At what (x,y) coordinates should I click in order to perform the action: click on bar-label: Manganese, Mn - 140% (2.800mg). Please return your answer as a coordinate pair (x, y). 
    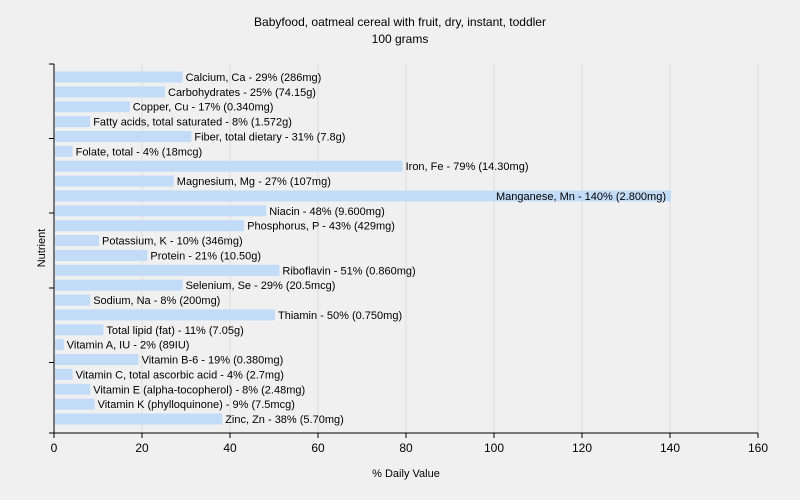
    Looking at the image, I should click on (581, 197).